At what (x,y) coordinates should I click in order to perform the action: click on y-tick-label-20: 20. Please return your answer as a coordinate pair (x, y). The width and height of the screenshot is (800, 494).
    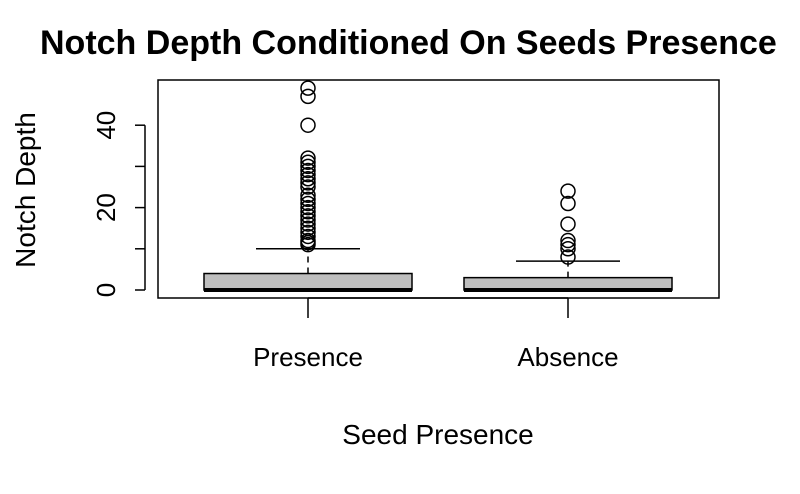
    Looking at the image, I should click on (106, 207).